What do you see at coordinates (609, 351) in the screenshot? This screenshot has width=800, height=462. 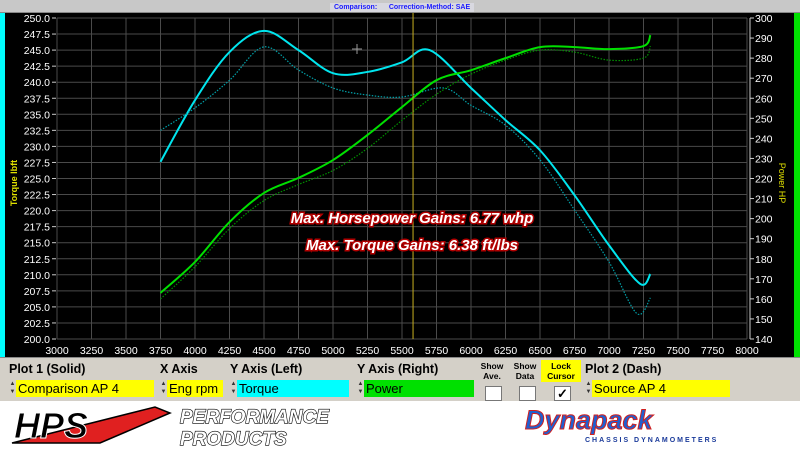 I see `x-tick-label: 7000` at bounding box center [609, 351].